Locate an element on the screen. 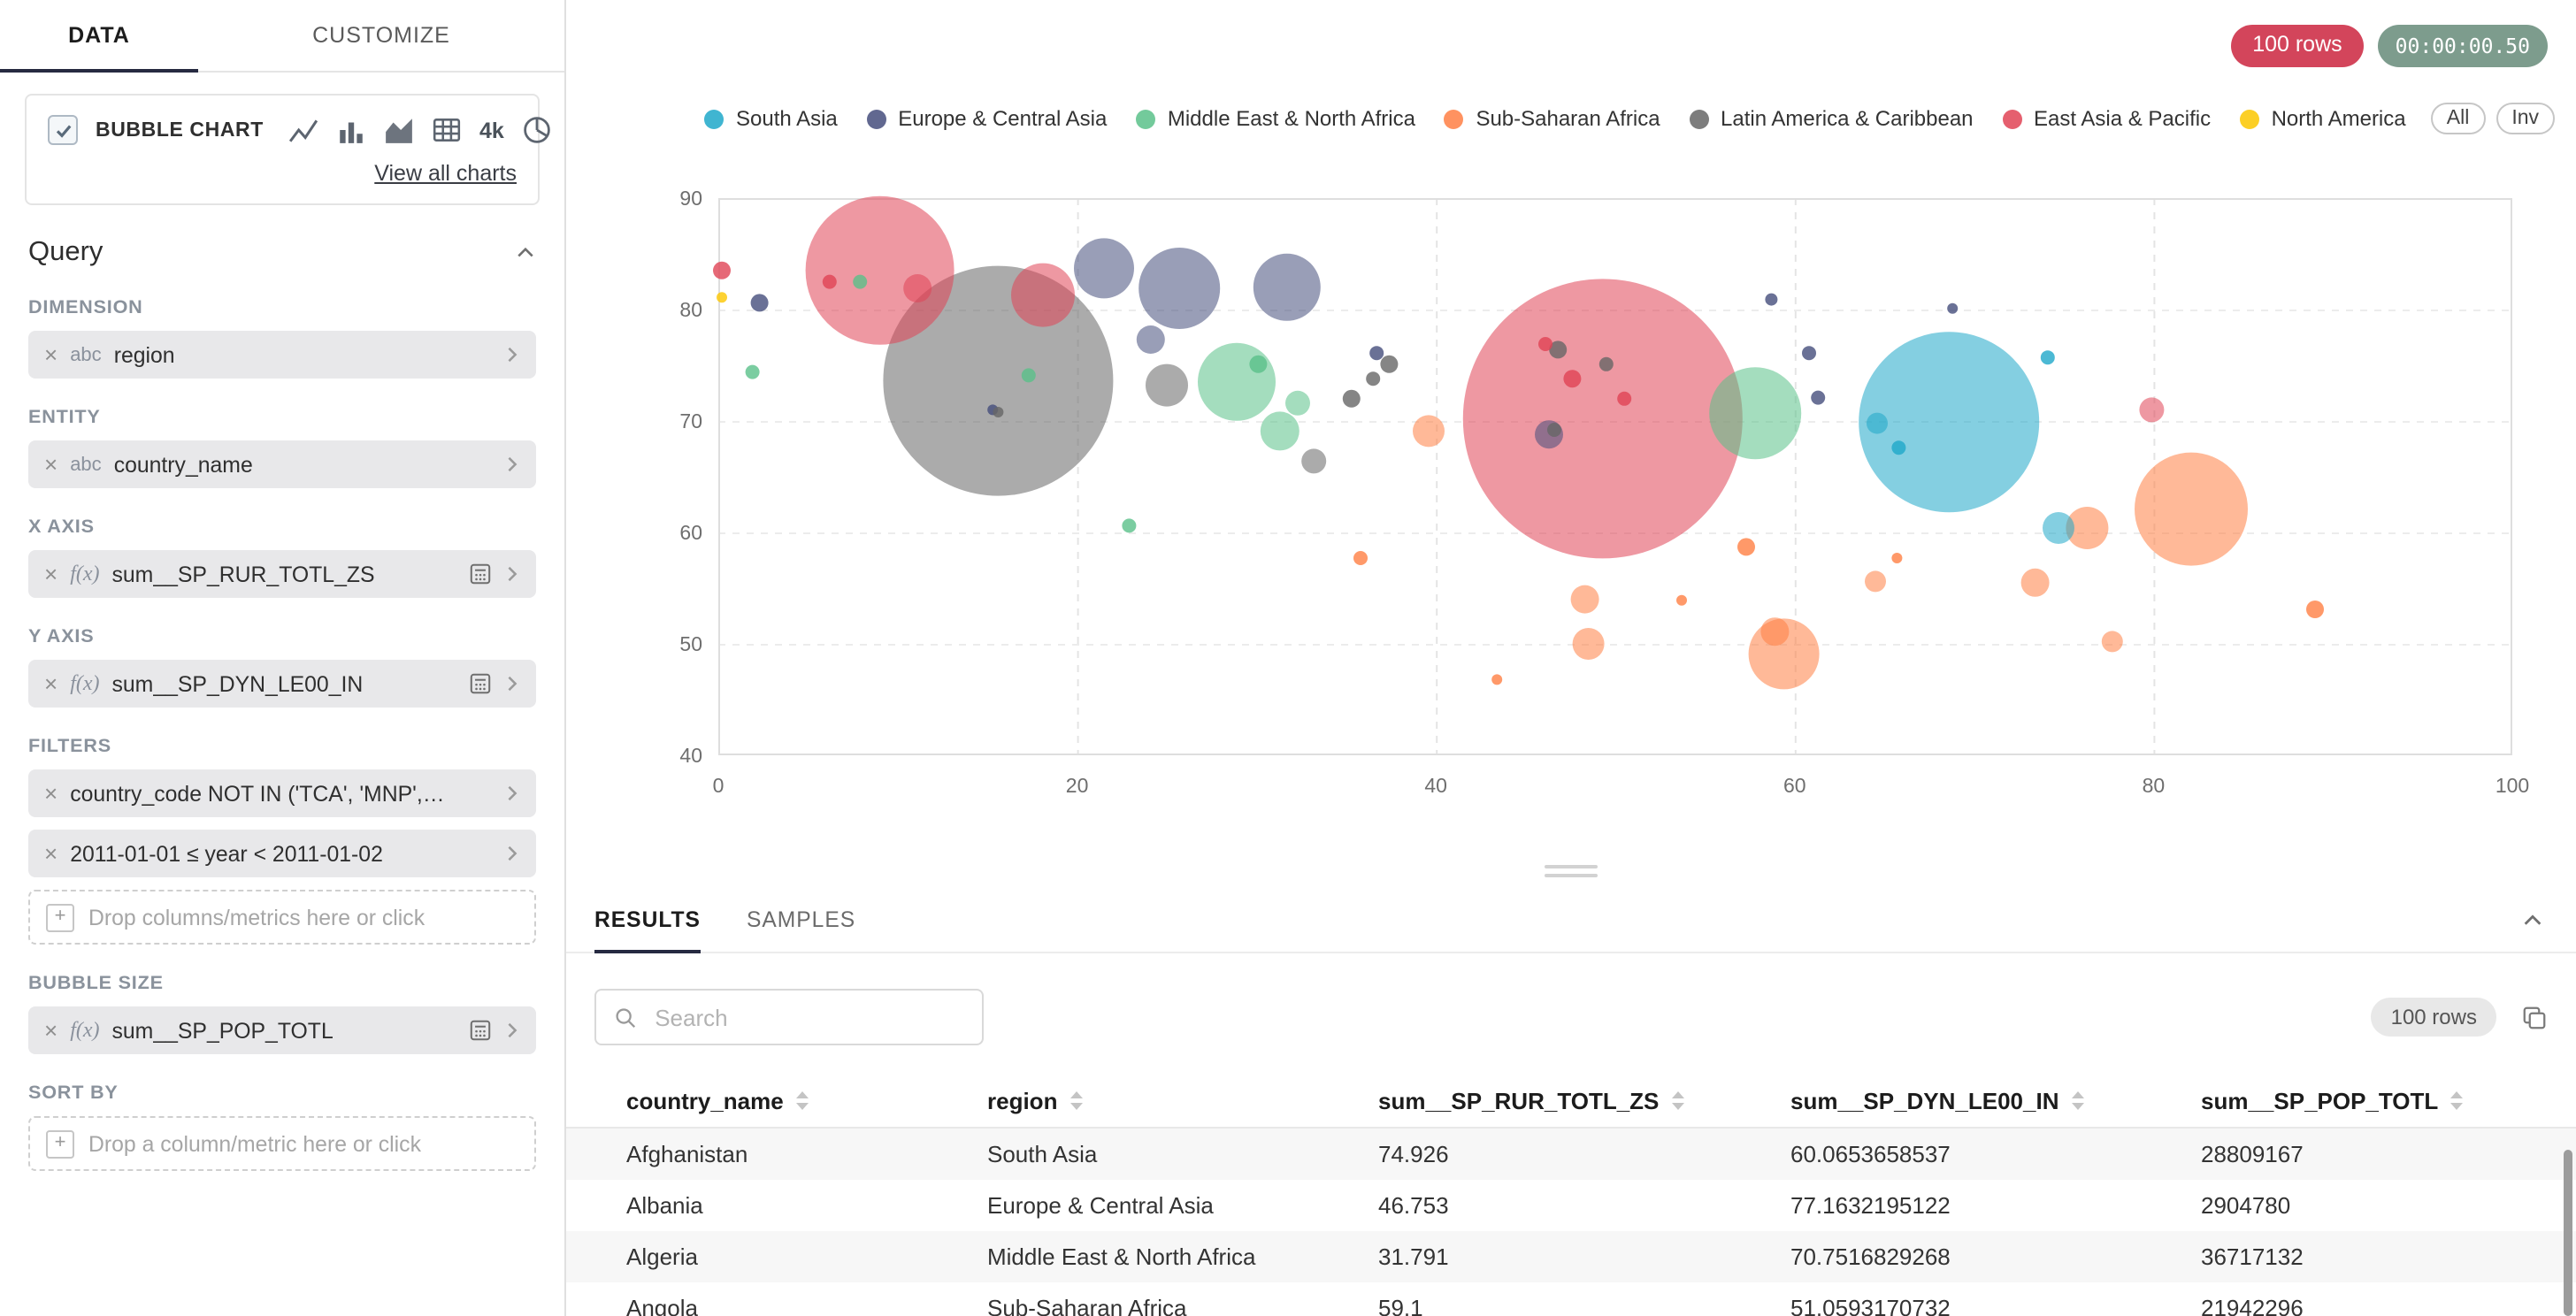 The width and height of the screenshot is (2576, 1316). legend-all-button: All is located at coordinates (2458, 118).